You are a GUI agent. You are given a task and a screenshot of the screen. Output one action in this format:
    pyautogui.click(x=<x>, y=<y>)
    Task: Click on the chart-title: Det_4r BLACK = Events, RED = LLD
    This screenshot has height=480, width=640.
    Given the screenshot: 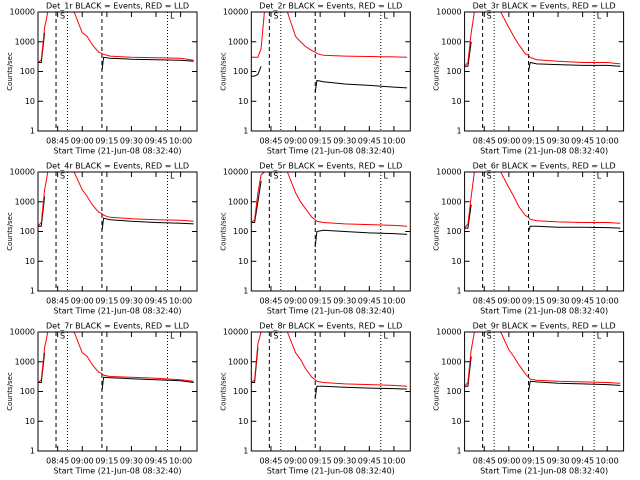 What is the action you would take?
    pyautogui.click(x=117, y=166)
    